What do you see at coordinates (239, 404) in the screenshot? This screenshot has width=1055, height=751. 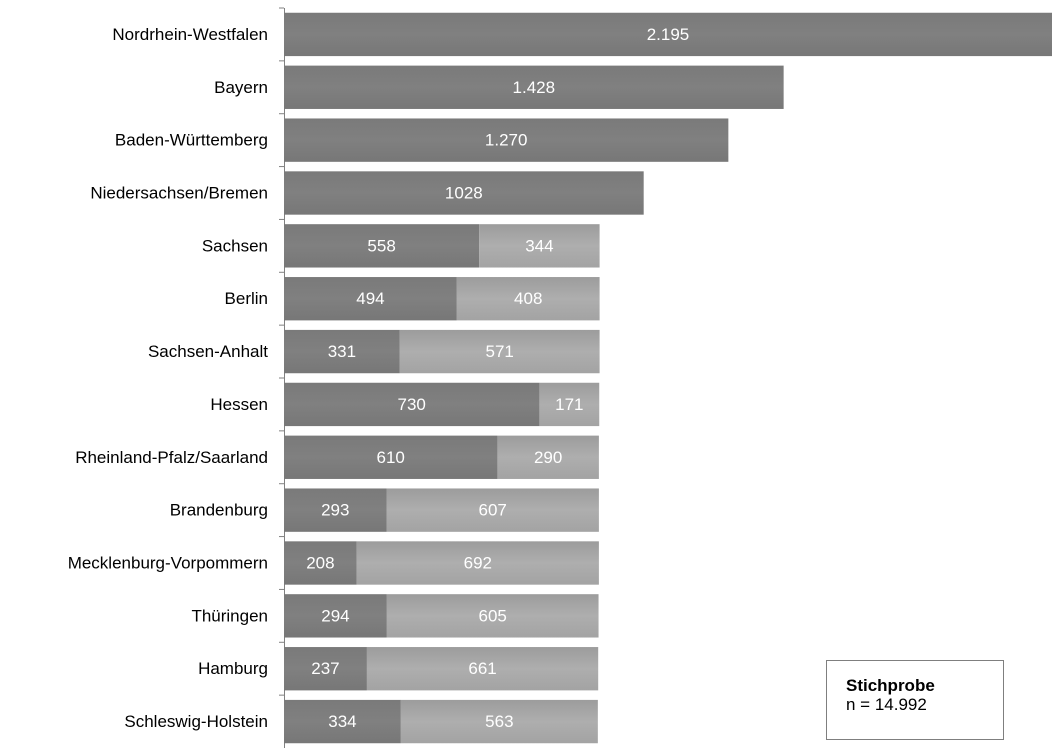 I see `category-label: Hessen` at bounding box center [239, 404].